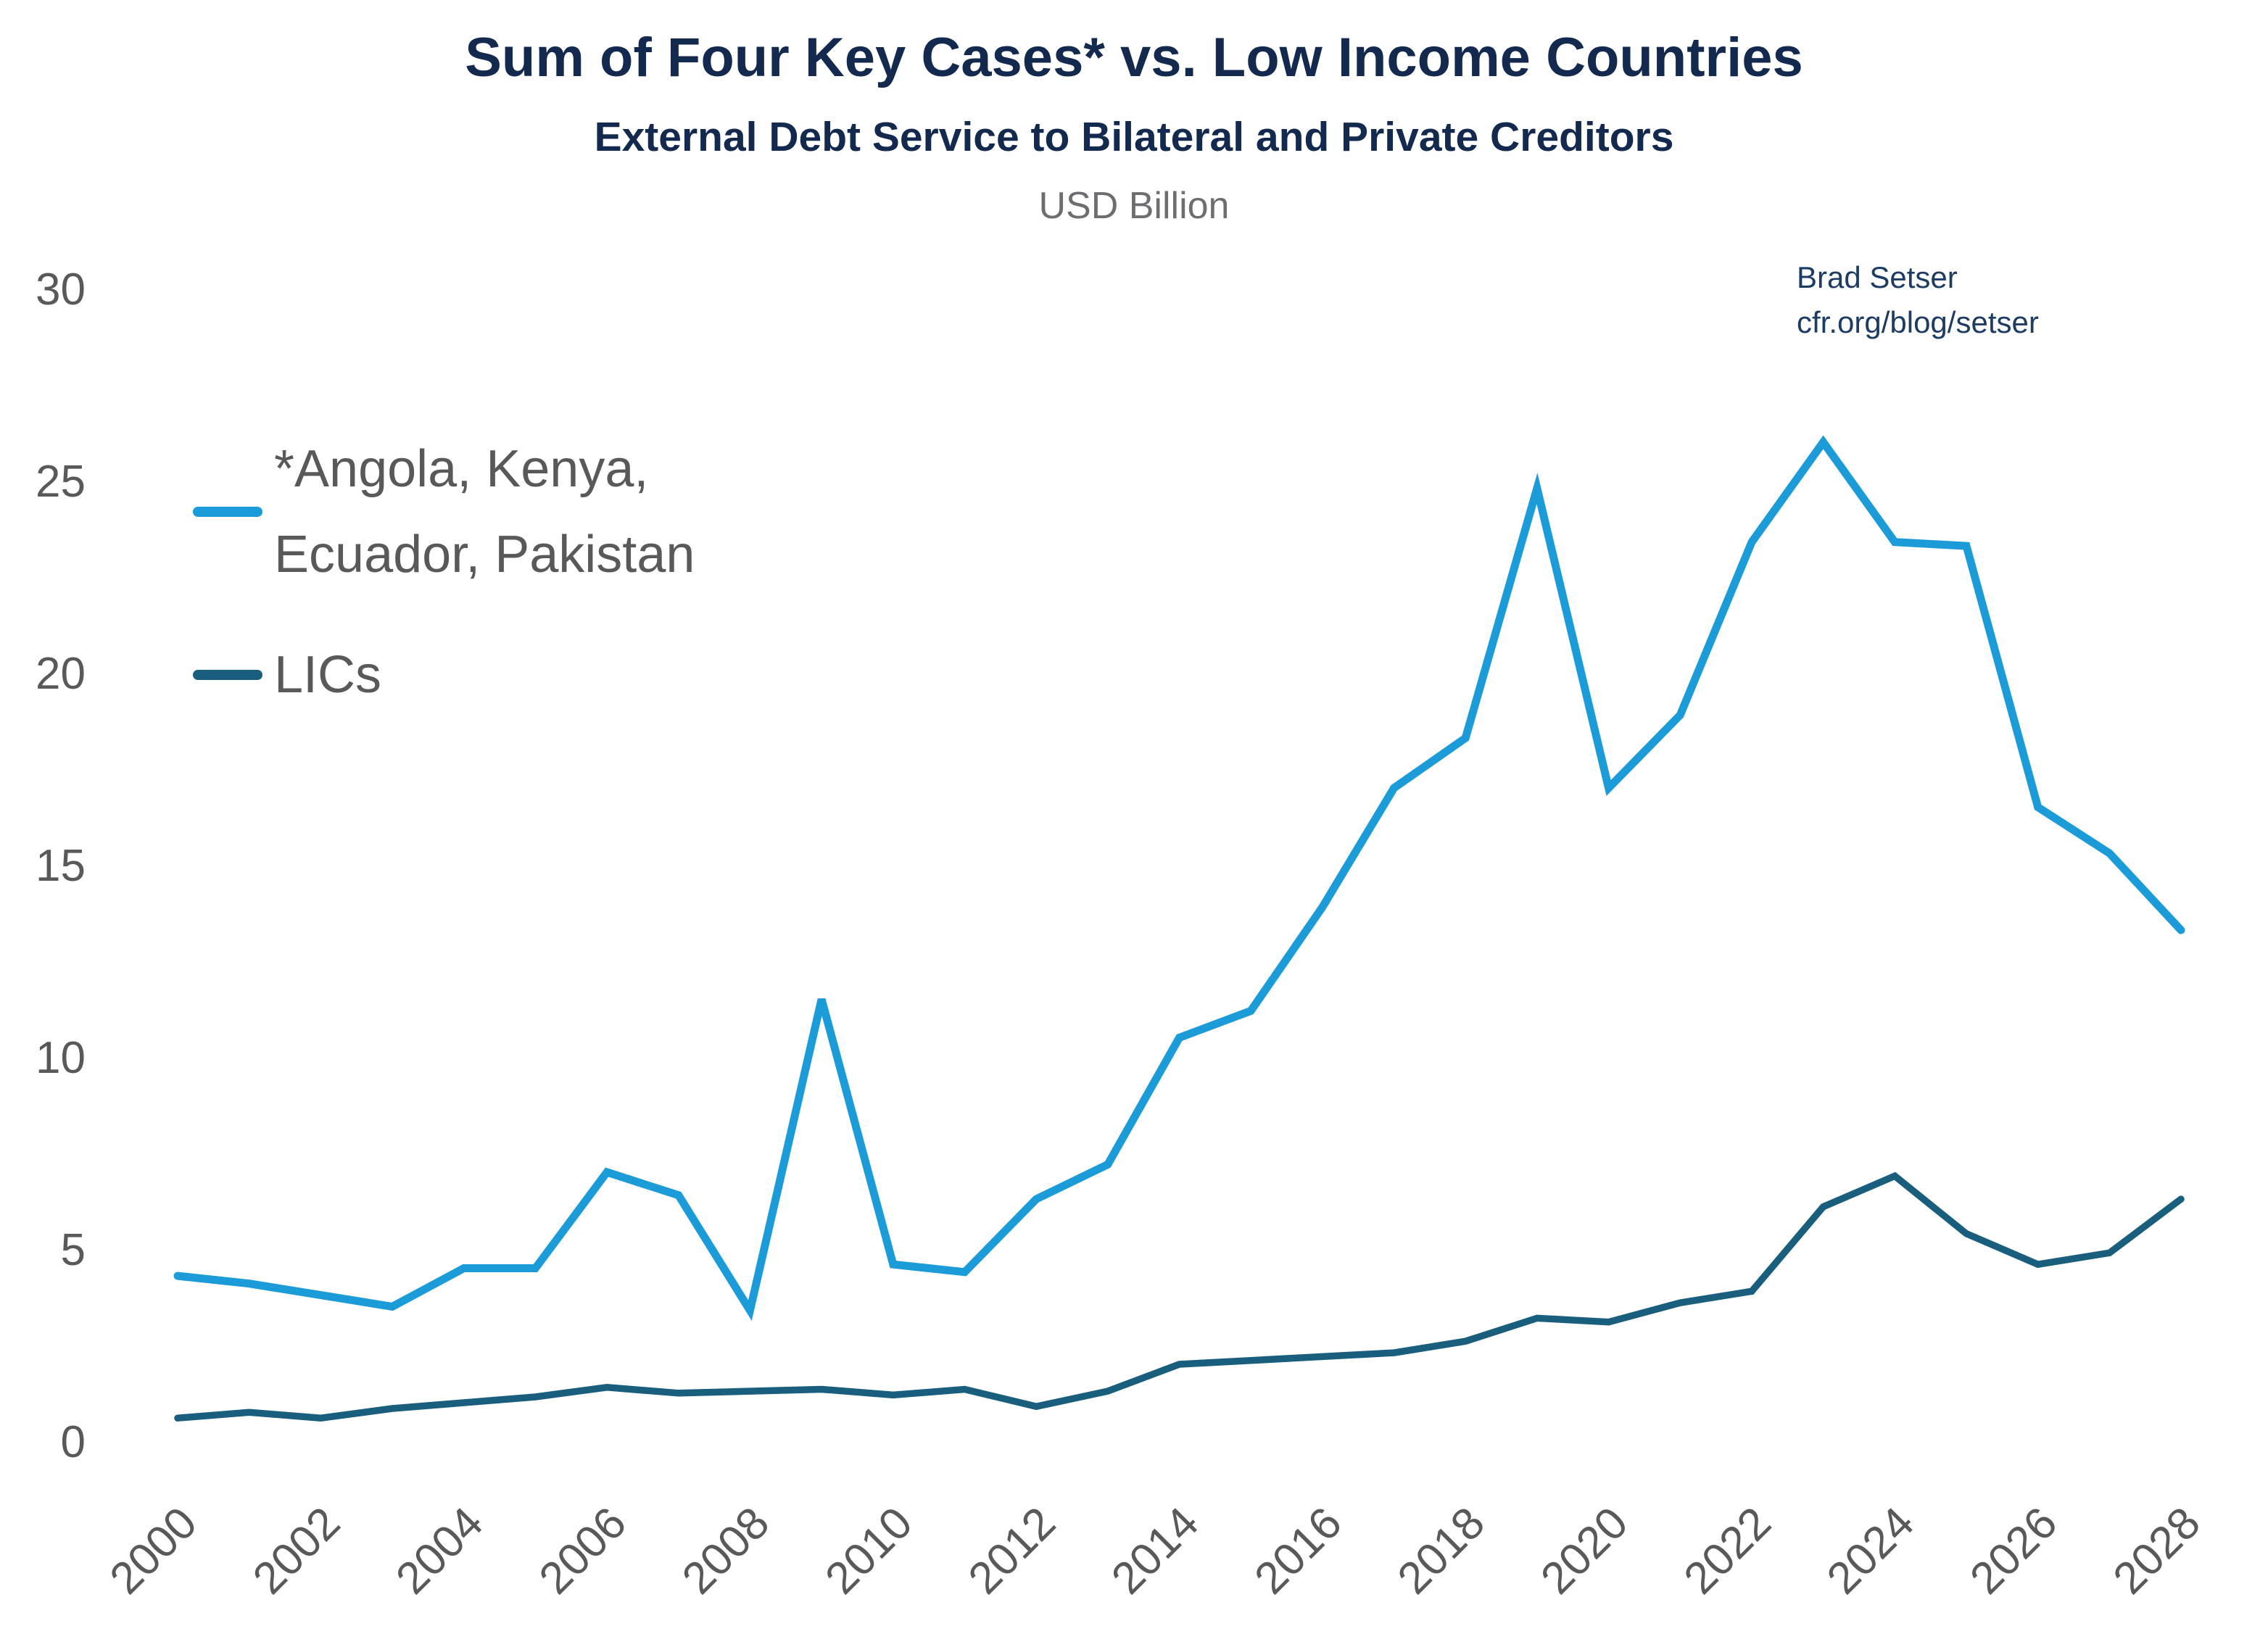 The height and width of the screenshot is (1647, 2268). Describe the element at coordinates (2157, 1551) in the screenshot. I see `x-axis-tick-label: 2028` at that location.